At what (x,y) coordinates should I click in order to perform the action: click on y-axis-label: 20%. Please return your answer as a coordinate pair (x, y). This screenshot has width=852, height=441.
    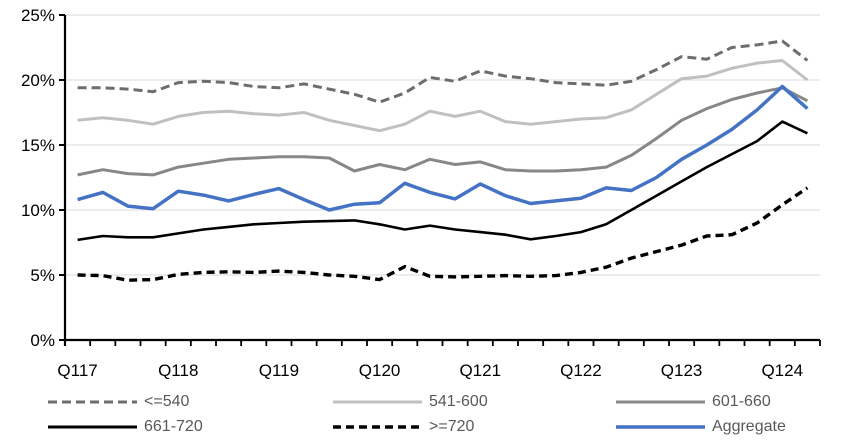
    Looking at the image, I should click on (38, 80).